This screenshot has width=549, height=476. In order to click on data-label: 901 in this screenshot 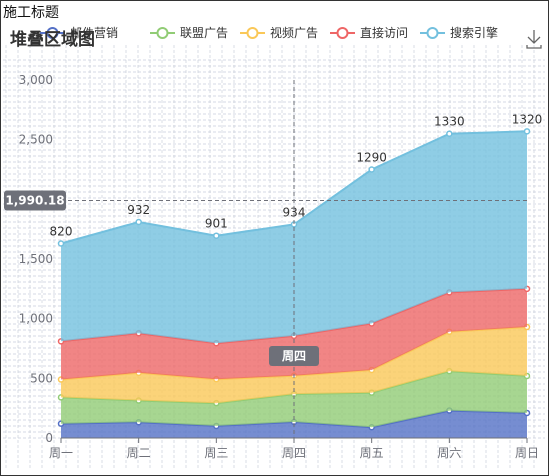, I will do `click(216, 224)`.